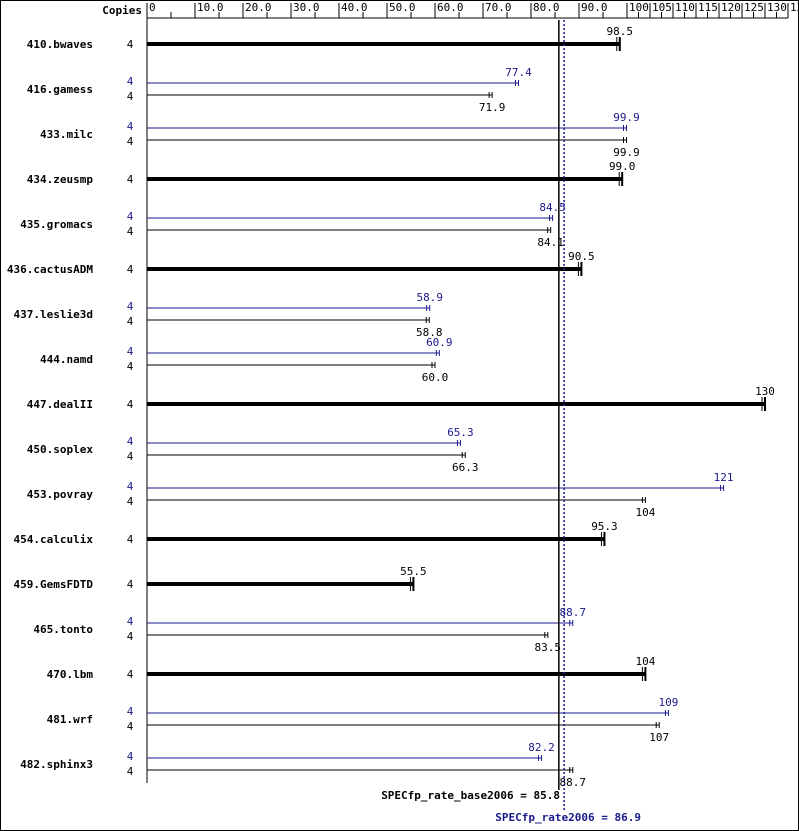 The image size is (799, 831). I want to click on benchmark-label: 433.milc, so click(66, 134).